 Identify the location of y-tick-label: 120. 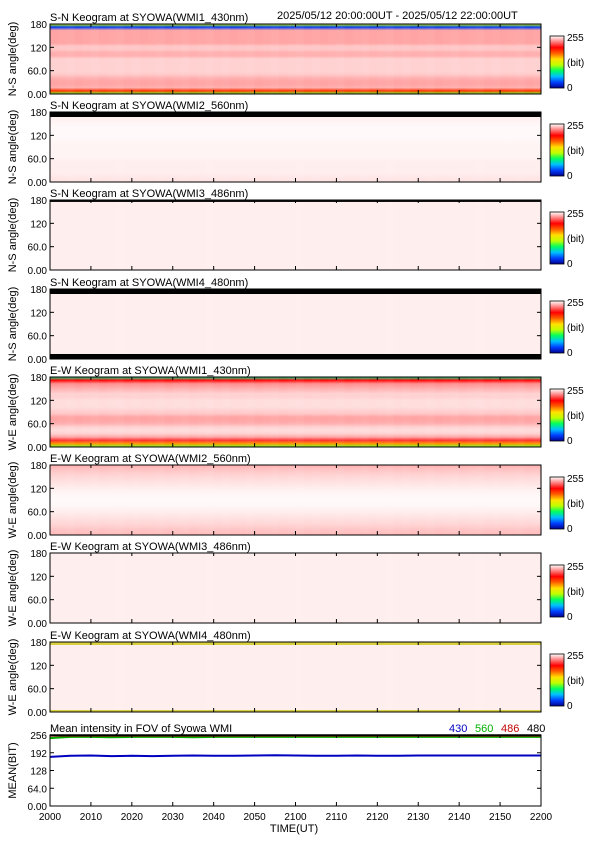
(38, 224).